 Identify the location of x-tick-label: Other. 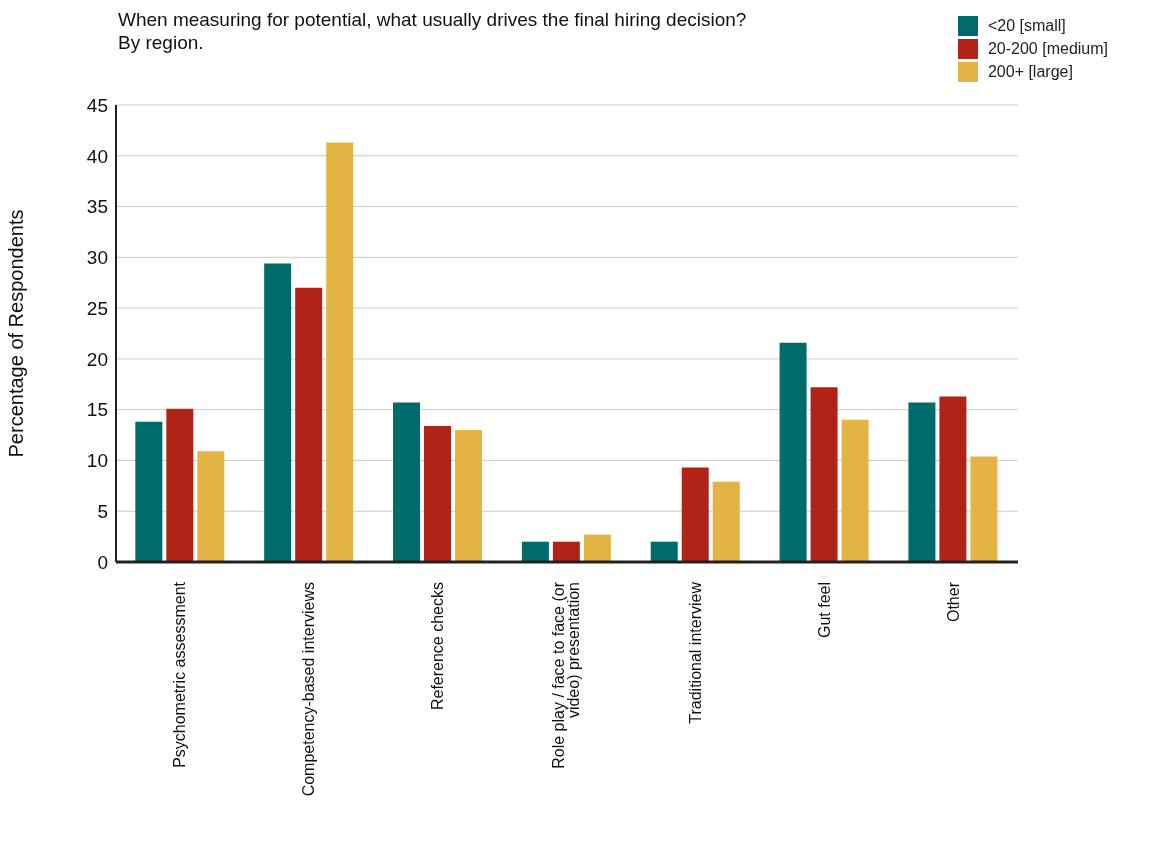
(953, 602).